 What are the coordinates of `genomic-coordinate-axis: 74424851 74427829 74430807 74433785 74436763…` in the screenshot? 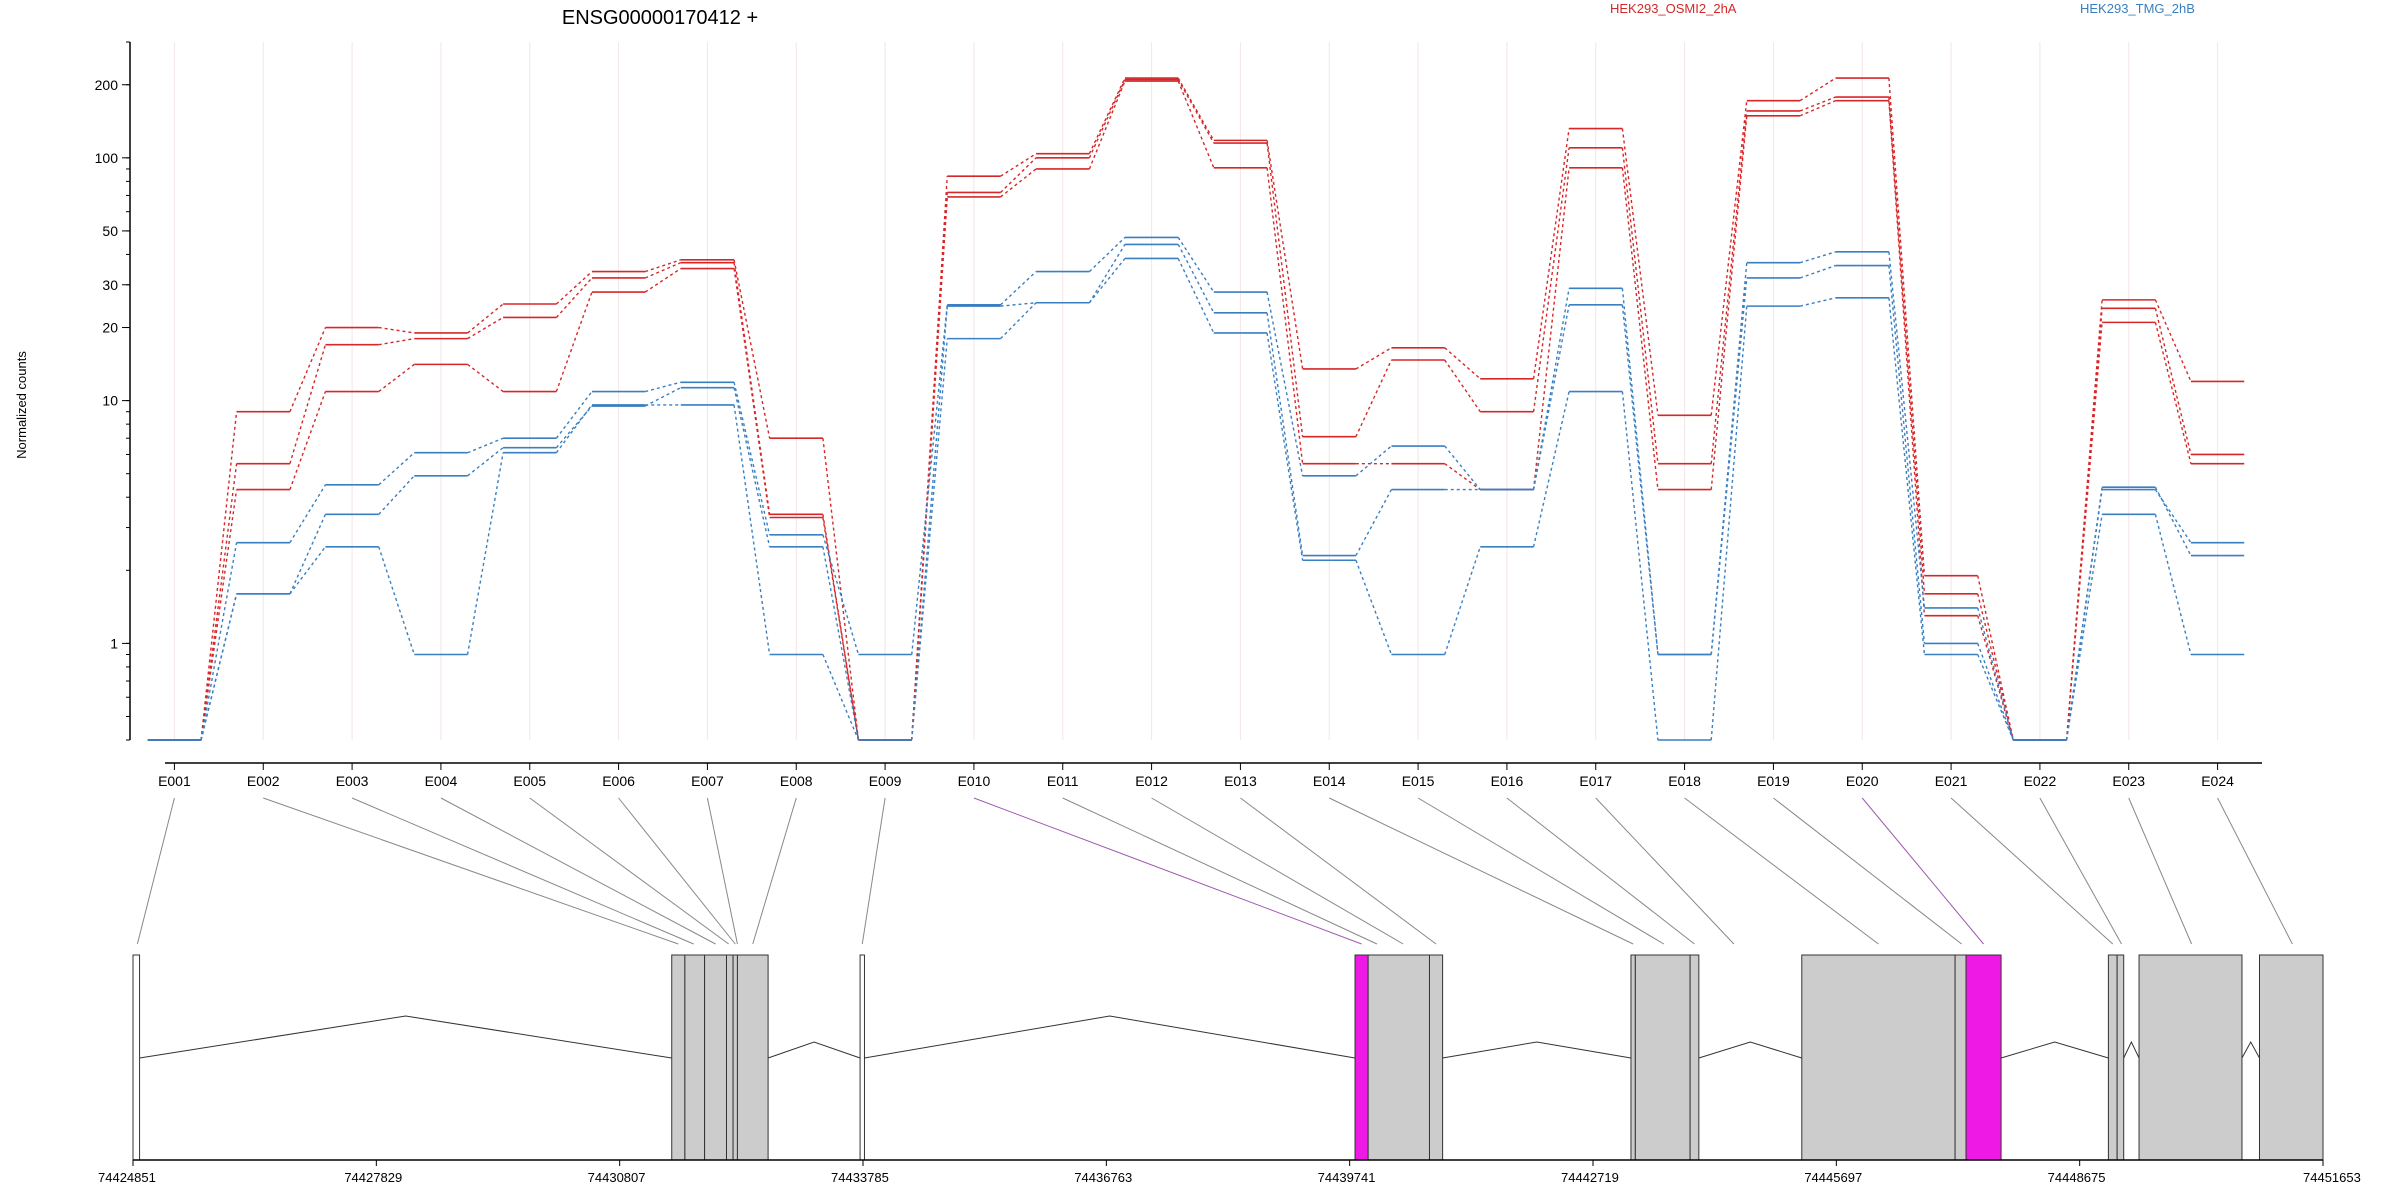 It's located at (1229, 1172).